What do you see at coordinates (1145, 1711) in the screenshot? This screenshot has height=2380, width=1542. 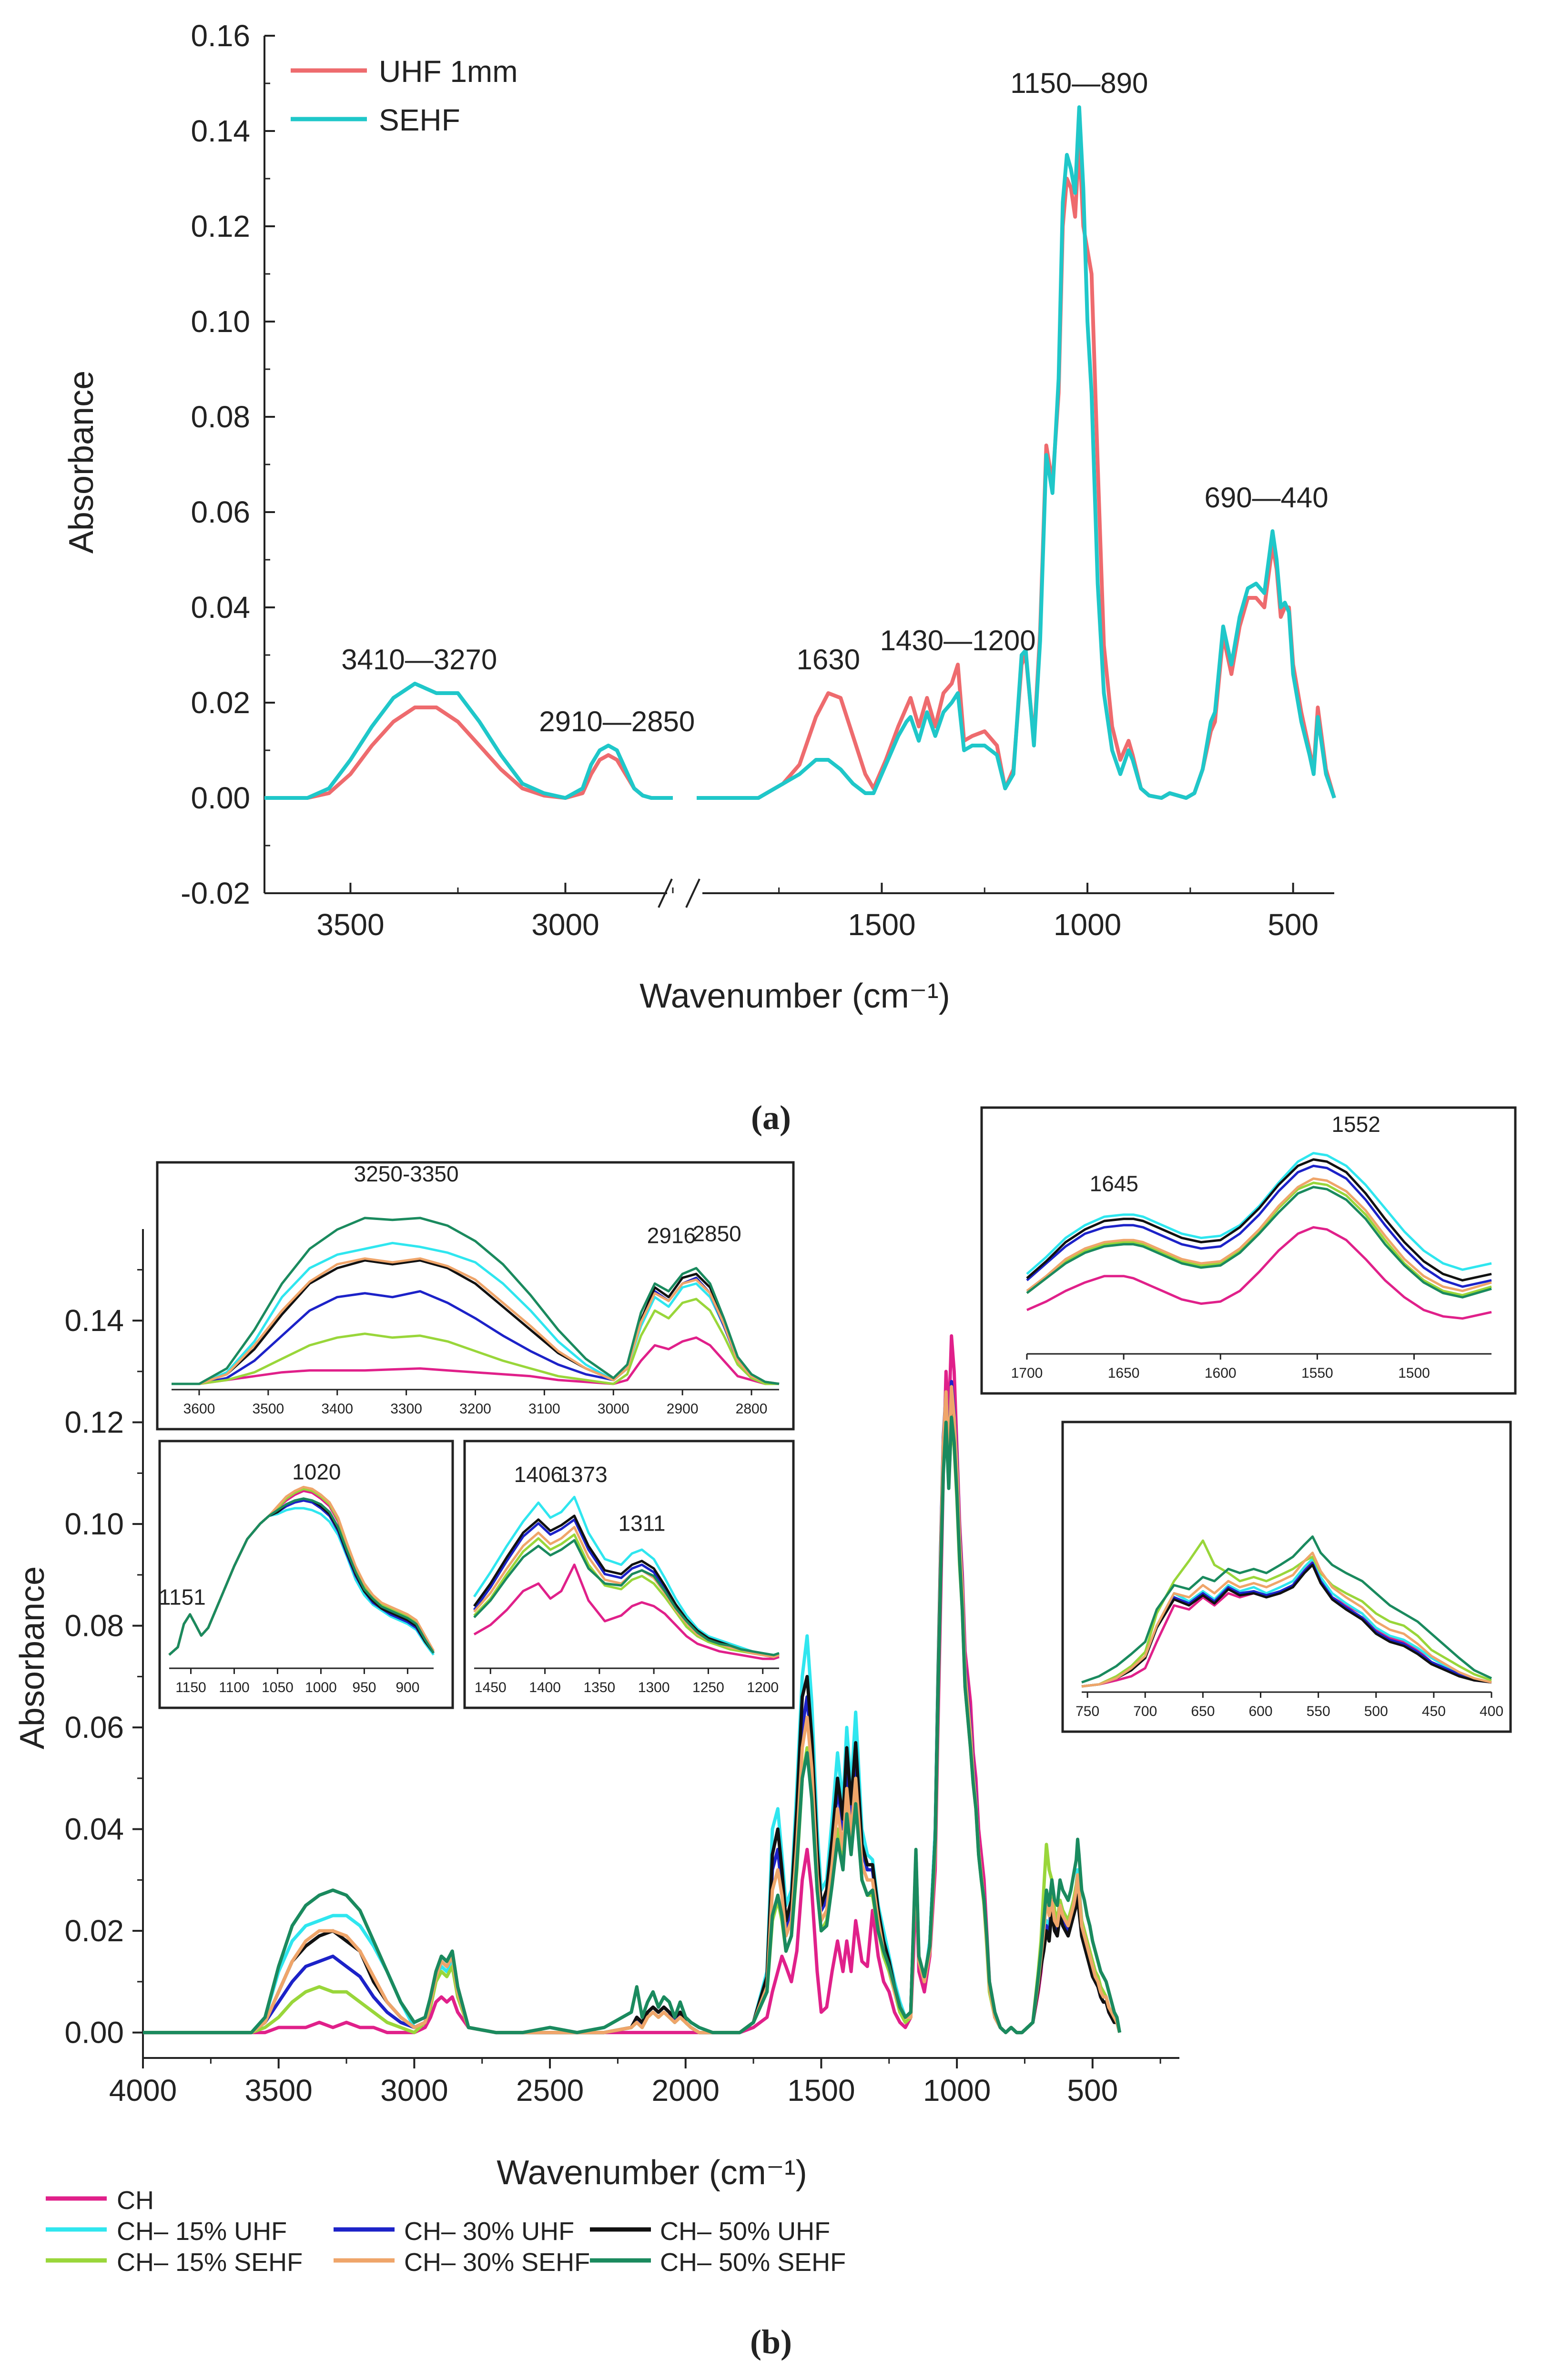 I see `chart-b-inset-x-tick-label: 700` at bounding box center [1145, 1711].